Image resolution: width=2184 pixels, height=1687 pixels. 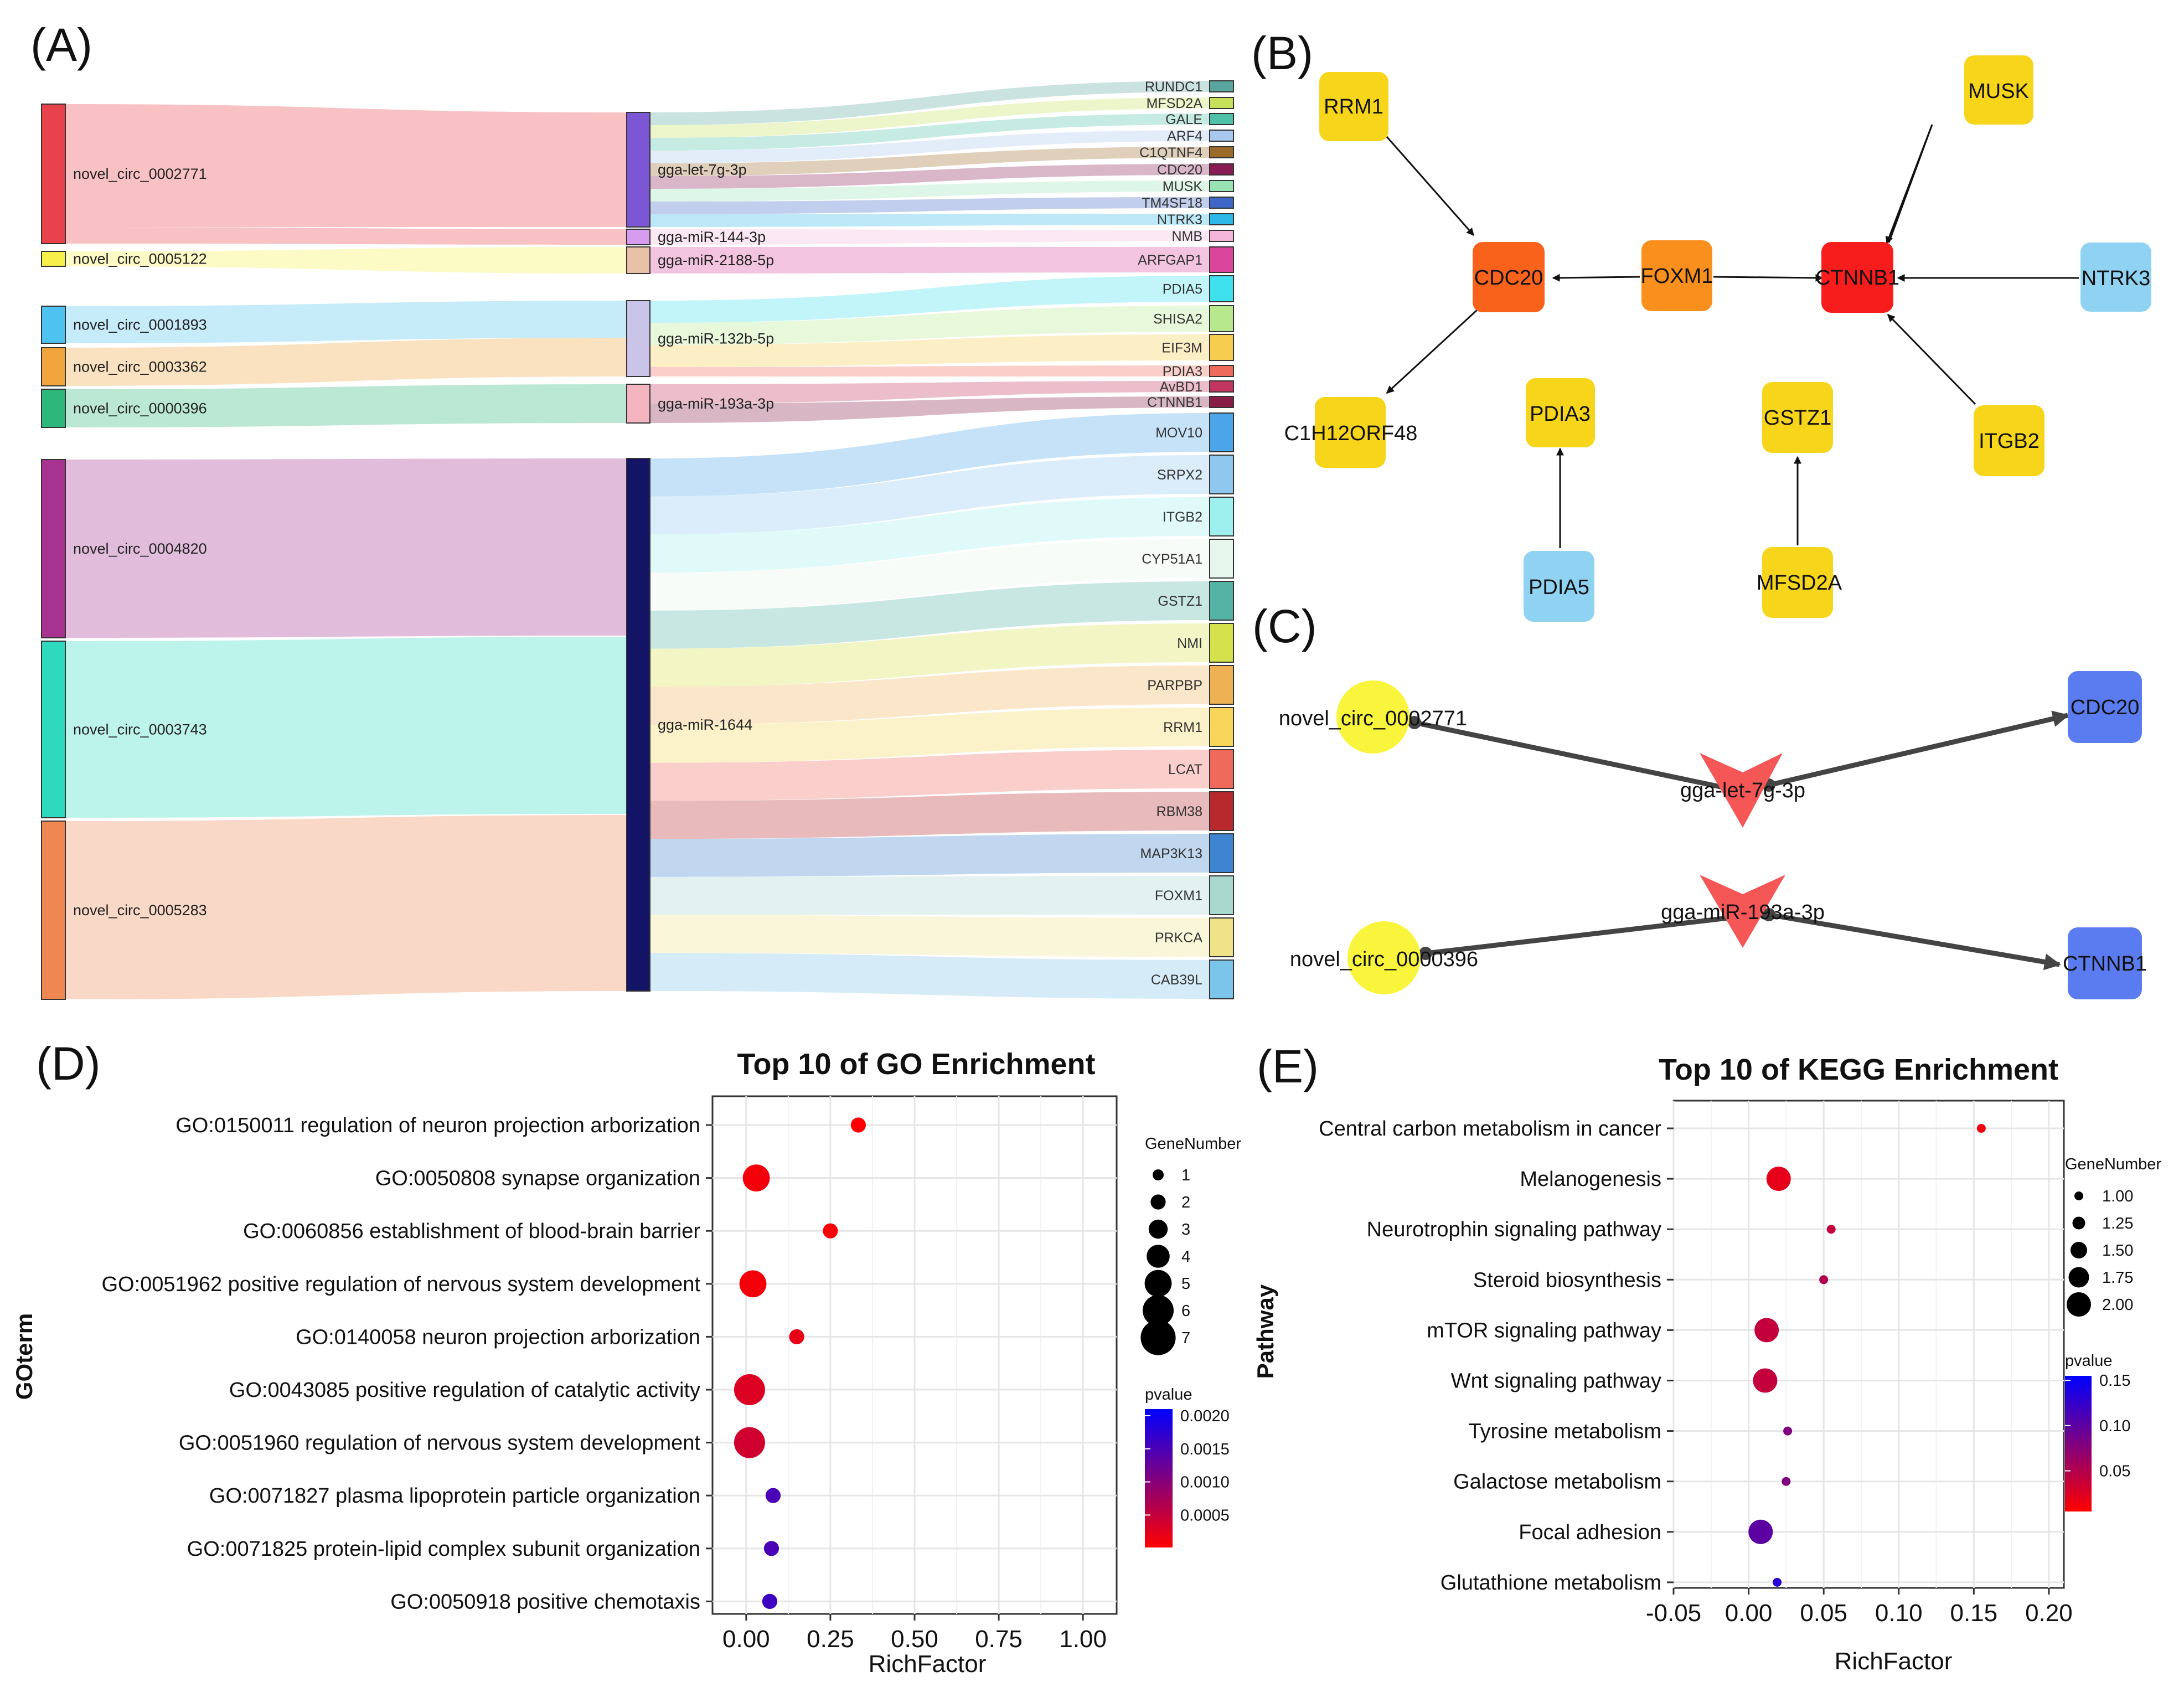 I want to click on go-size-legend-title: GeneNumber, so click(x=1193, y=1144).